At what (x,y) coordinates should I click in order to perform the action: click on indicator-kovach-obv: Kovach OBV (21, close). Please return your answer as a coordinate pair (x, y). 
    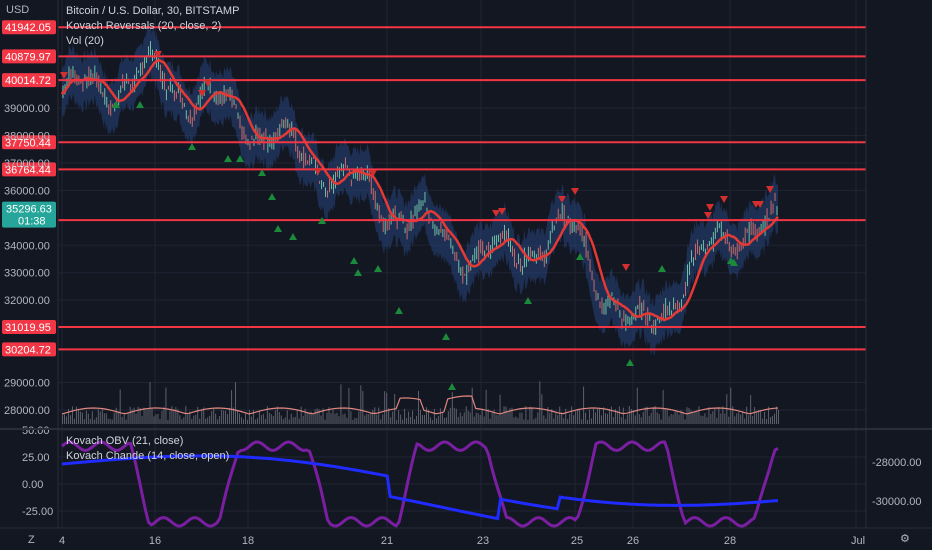
    Looking at the image, I should click on (125, 441).